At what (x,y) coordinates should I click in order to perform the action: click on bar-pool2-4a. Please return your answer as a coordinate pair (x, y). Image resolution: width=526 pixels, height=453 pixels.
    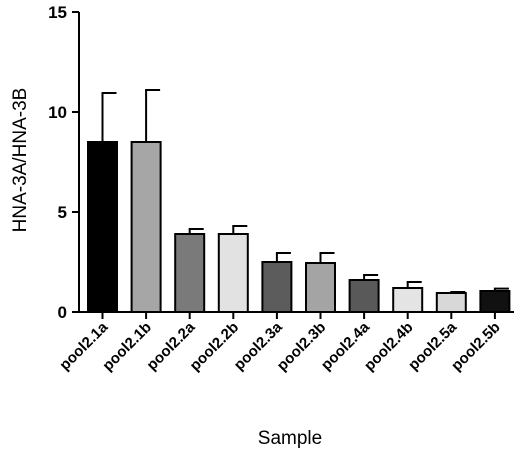
    Looking at the image, I should click on (364, 296).